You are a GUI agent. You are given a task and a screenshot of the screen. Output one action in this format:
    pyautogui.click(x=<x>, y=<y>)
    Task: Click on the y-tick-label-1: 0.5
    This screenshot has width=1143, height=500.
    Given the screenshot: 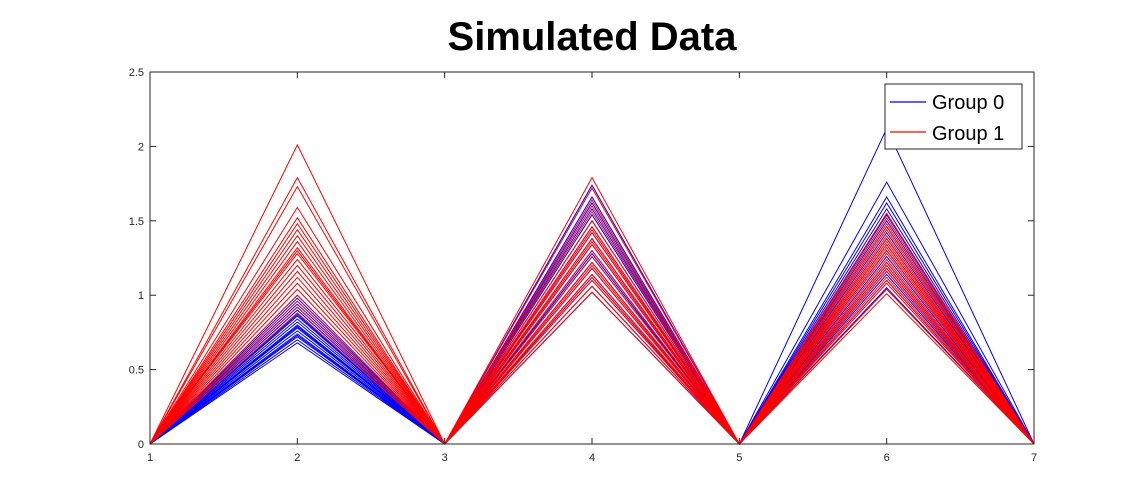 What is the action you would take?
    pyautogui.click(x=136, y=371)
    